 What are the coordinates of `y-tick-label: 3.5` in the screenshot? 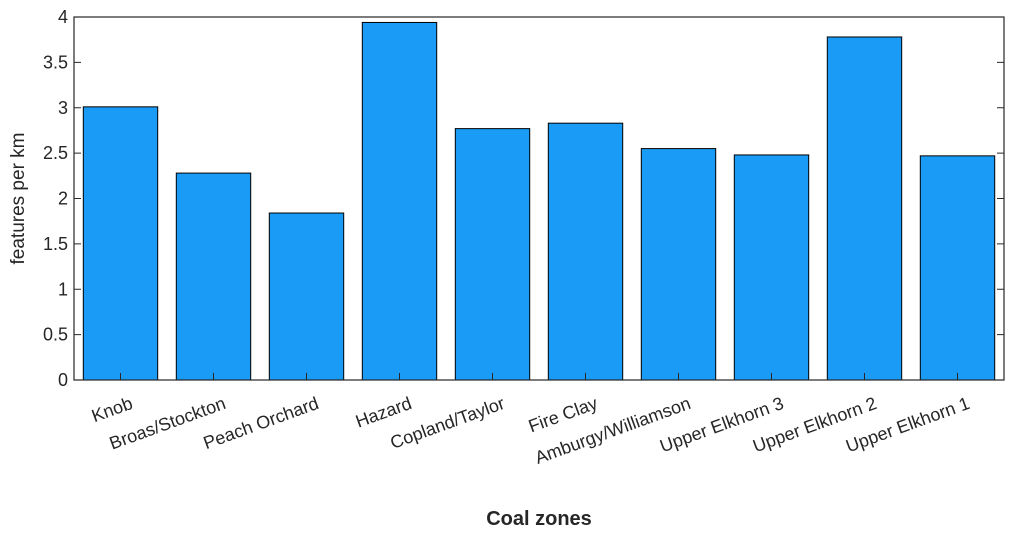 It's located at (55, 62).